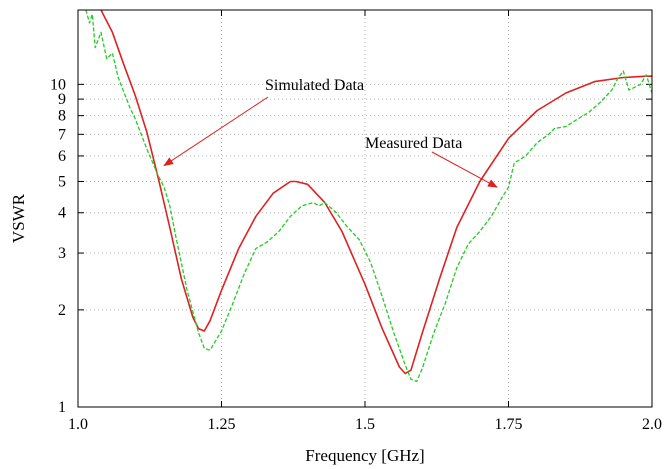 This screenshot has width=664, height=469. Describe the element at coordinates (62, 310) in the screenshot. I see `y-tick-label: 2` at that location.